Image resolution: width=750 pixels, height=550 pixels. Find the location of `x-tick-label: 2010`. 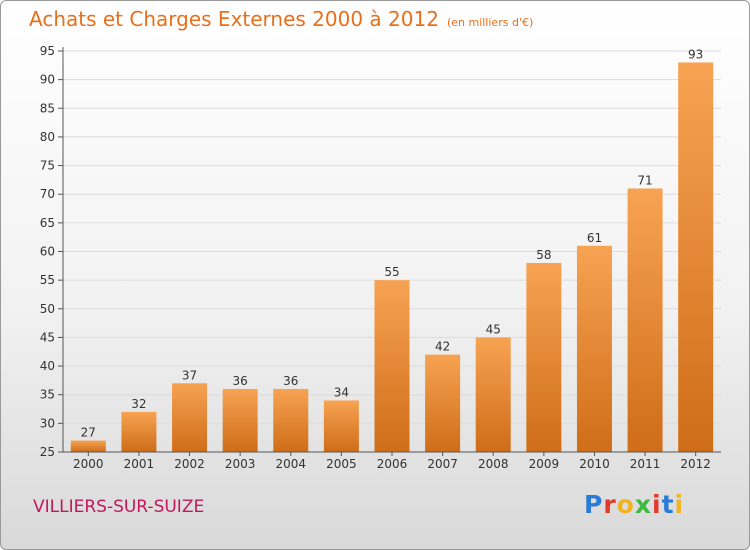

x-tick-label: 2010 is located at coordinates (594, 464).